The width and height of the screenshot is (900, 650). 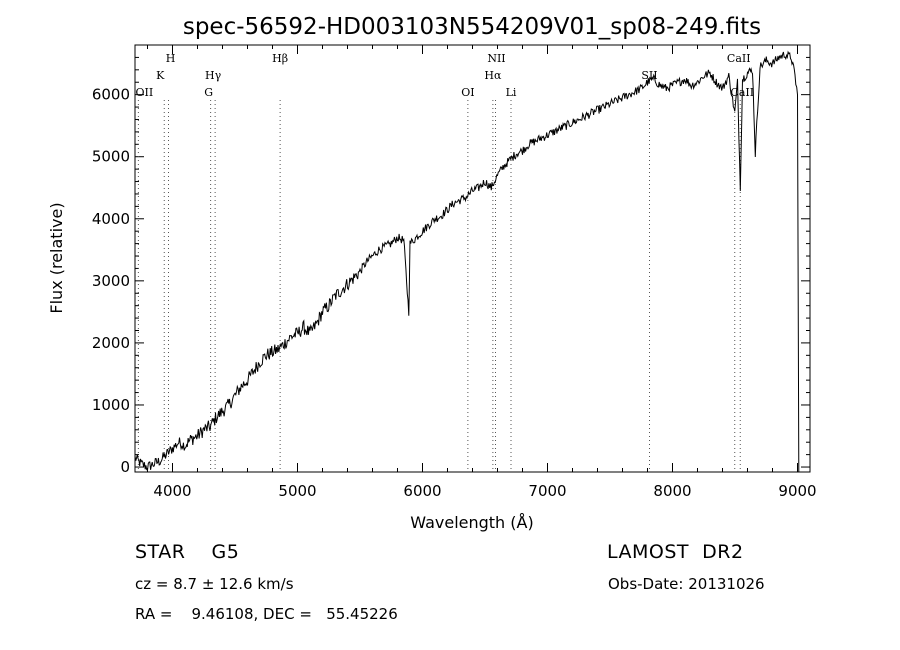 What do you see at coordinates (187, 552) in the screenshot?
I see `object-type: STAR G5` at bounding box center [187, 552].